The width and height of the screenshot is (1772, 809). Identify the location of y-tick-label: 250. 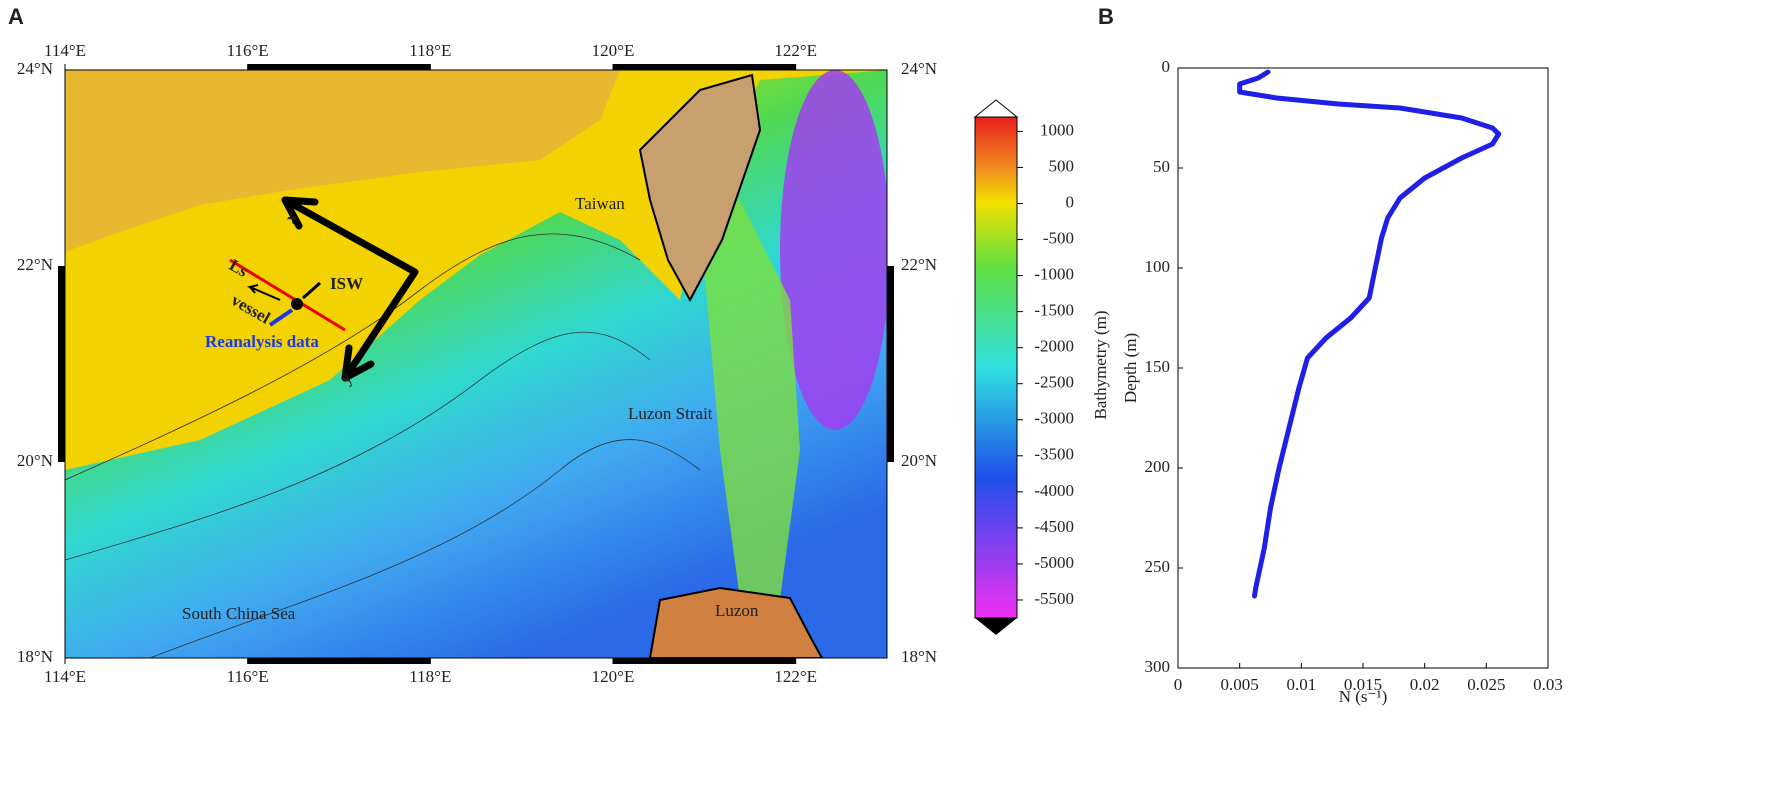
(1158, 566).